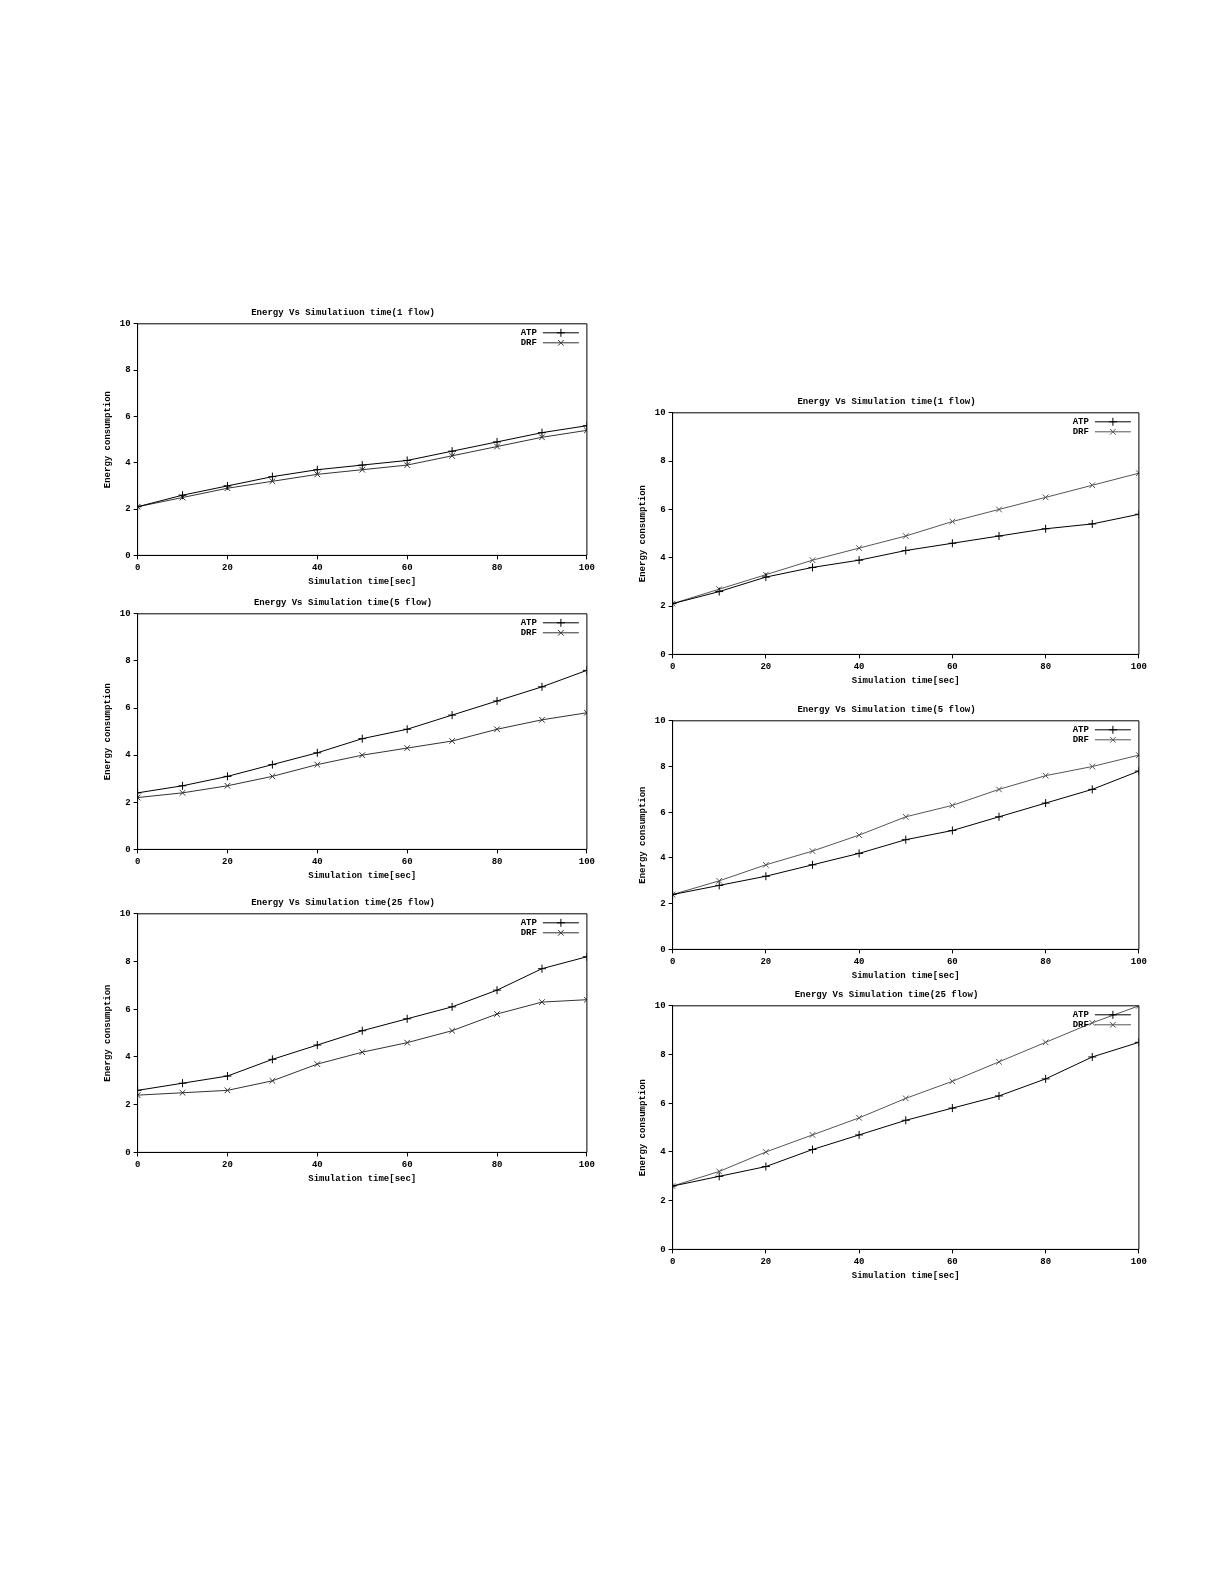 The width and height of the screenshot is (1225, 1585). I want to click on y-tick-label: 8, so click(128, 370).